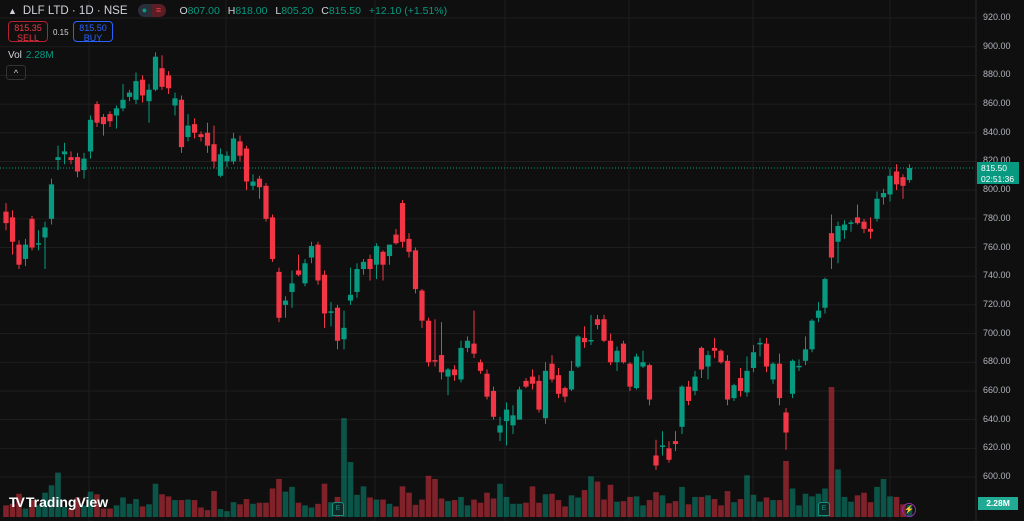 The height and width of the screenshot is (521, 1024). I want to click on sell-button: 815.35 SELL, so click(28, 32).